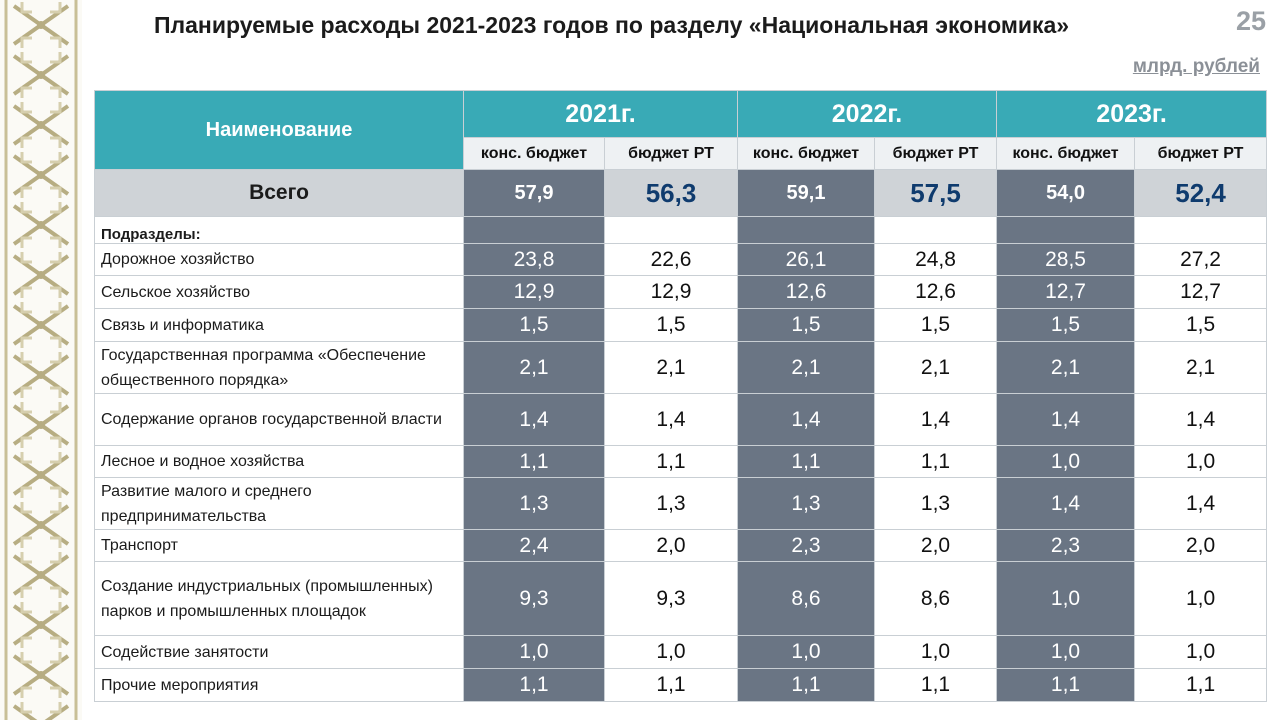  What do you see at coordinates (279, 461) in the screenshot?
I see `row-label: Лесное и водное хозяйства` at bounding box center [279, 461].